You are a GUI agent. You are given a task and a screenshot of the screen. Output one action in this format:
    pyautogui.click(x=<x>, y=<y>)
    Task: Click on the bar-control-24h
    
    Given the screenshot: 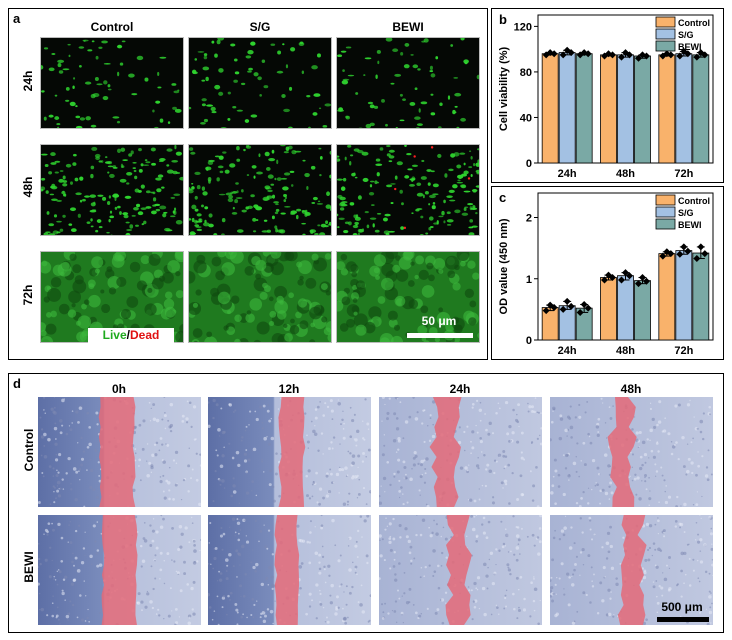 What is the action you would take?
    pyautogui.click(x=550, y=108)
    